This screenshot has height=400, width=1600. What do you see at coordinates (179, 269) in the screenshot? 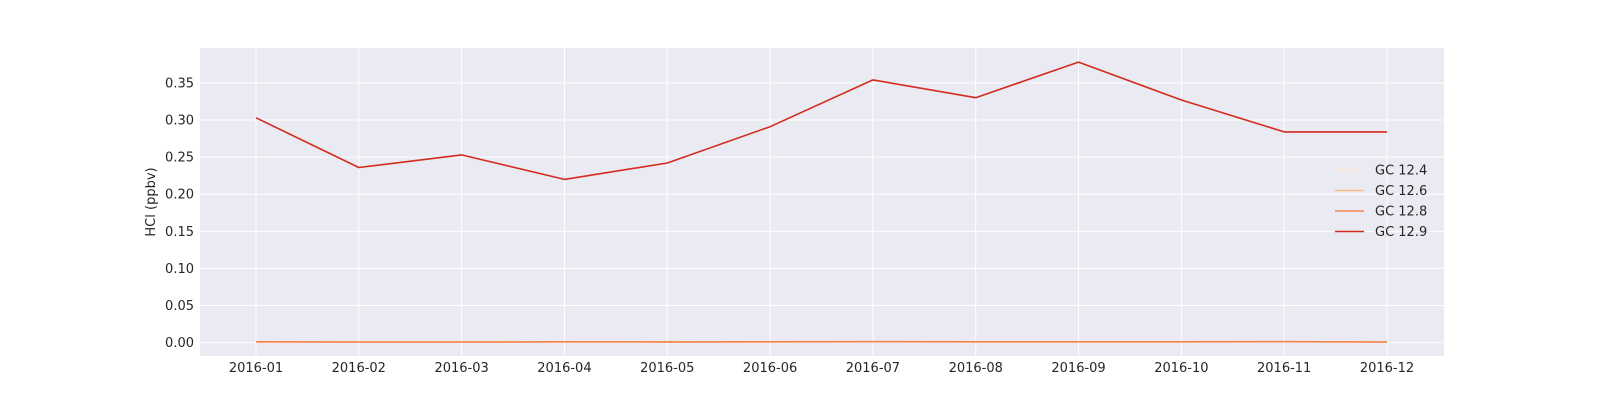
I see `y-tick-label: 0.10` at bounding box center [179, 269].